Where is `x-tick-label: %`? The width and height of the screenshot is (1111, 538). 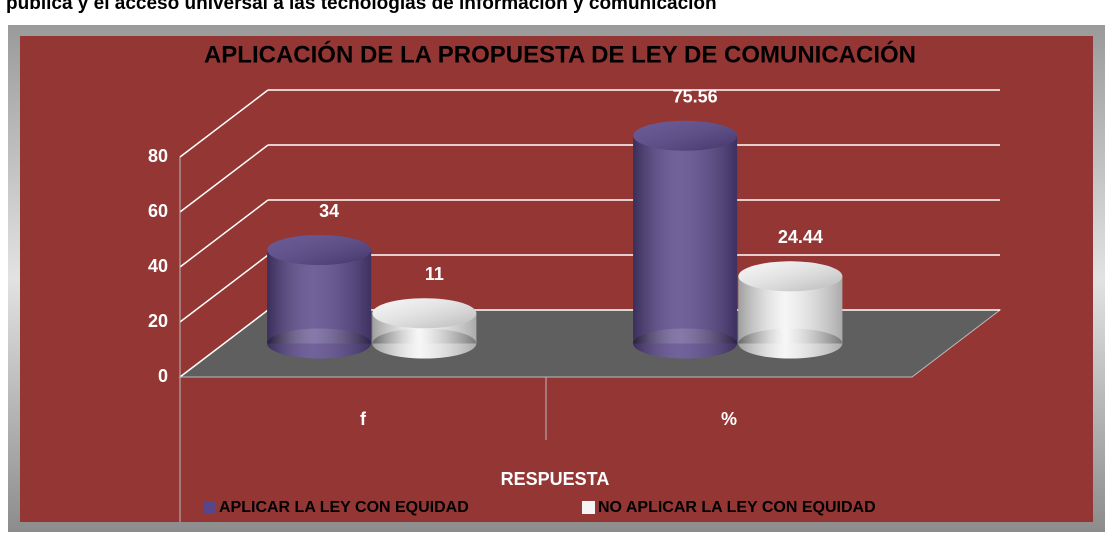
x-tick-label: % is located at coordinates (729, 419).